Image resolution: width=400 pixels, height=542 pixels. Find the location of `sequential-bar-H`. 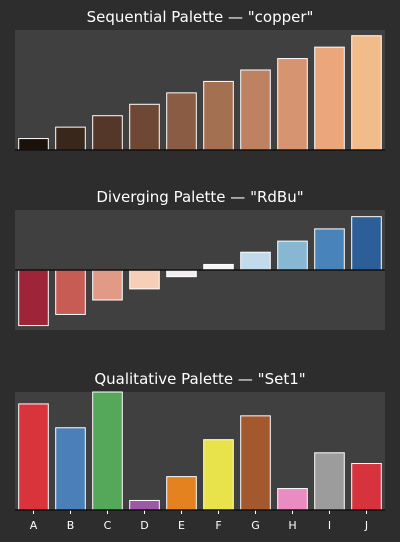

sequential-bar-H is located at coordinates (292, 104).